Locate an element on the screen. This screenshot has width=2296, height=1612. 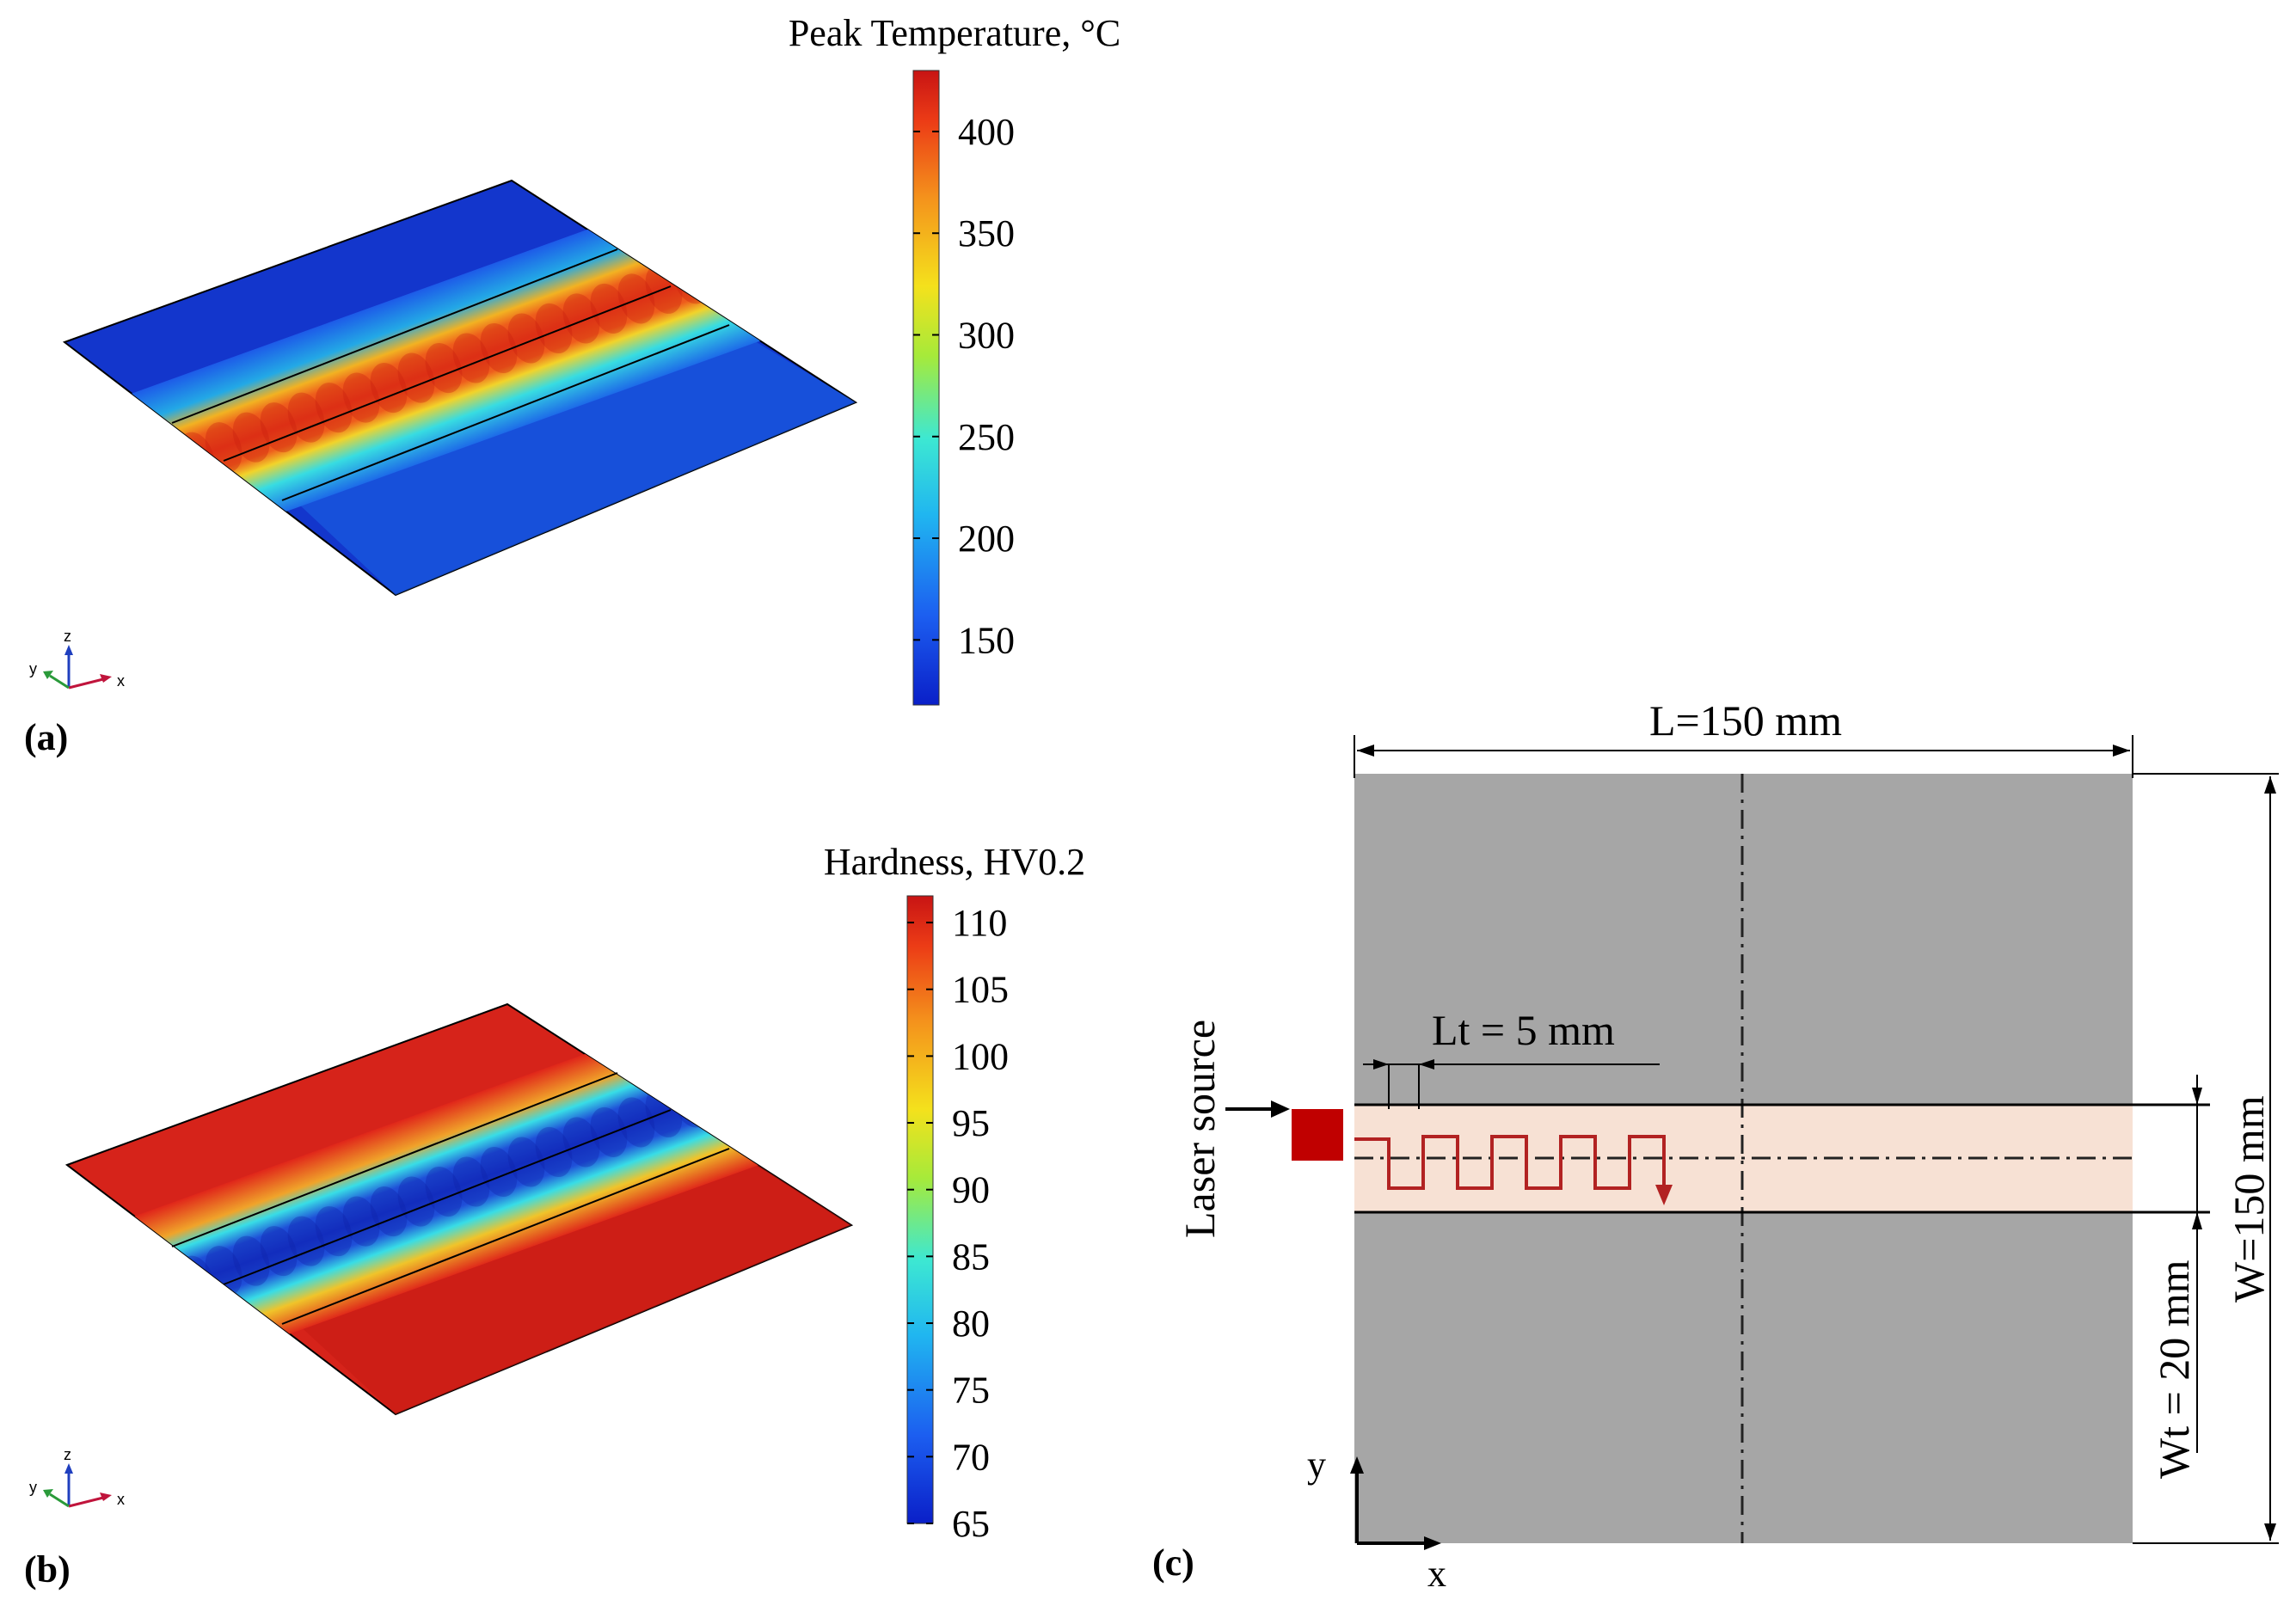
colorbar-a: Peak Temperature, °C 400 350 300 250 200 150 is located at coordinates (954, 359).